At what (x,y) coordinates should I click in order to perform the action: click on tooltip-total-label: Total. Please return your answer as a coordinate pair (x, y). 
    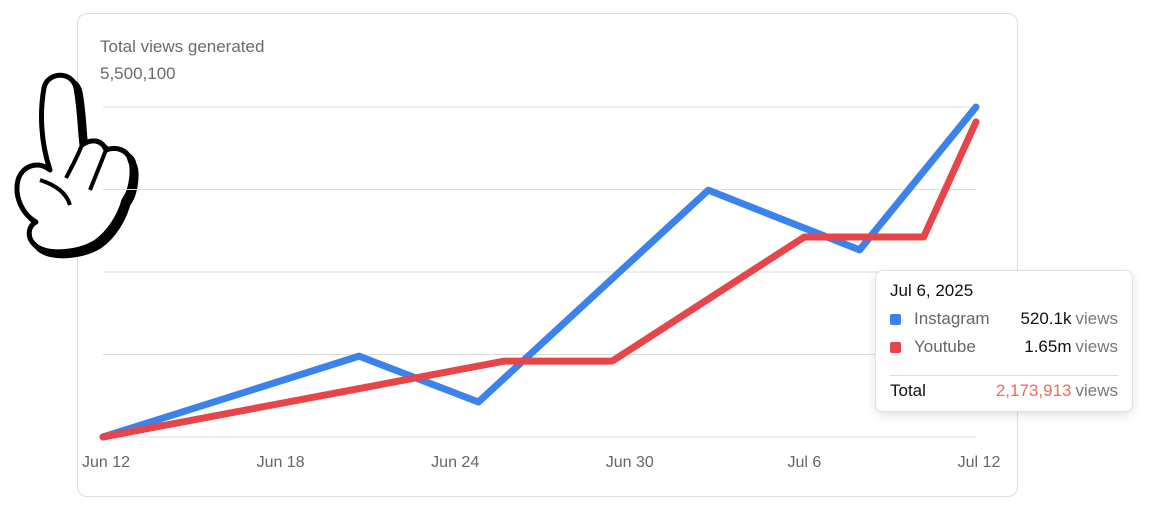
    Looking at the image, I should click on (908, 390).